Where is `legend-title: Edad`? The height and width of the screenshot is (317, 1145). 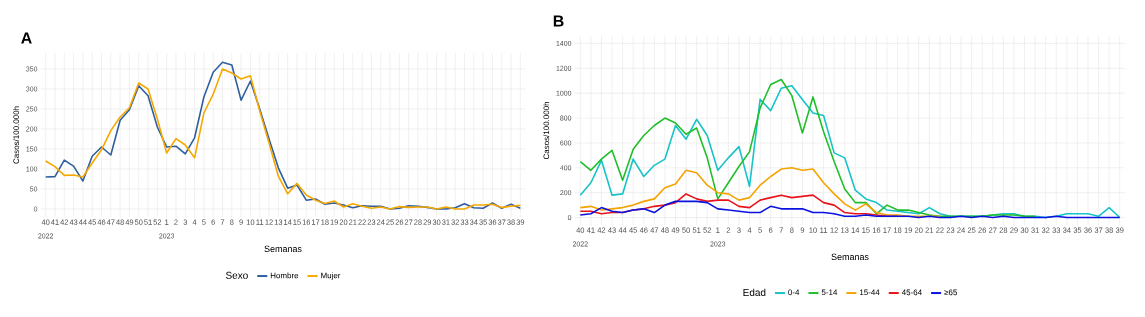
legend-title: Edad is located at coordinates (754, 292).